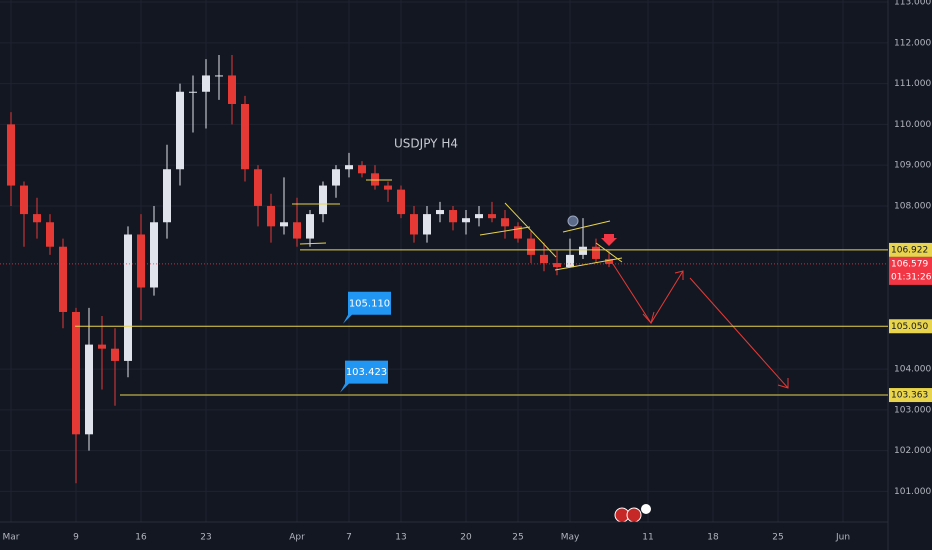 The height and width of the screenshot is (550, 932). What do you see at coordinates (369, 303) in the screenshot?
I see `callout-label: 105.110` at bounding box center [369, 303].